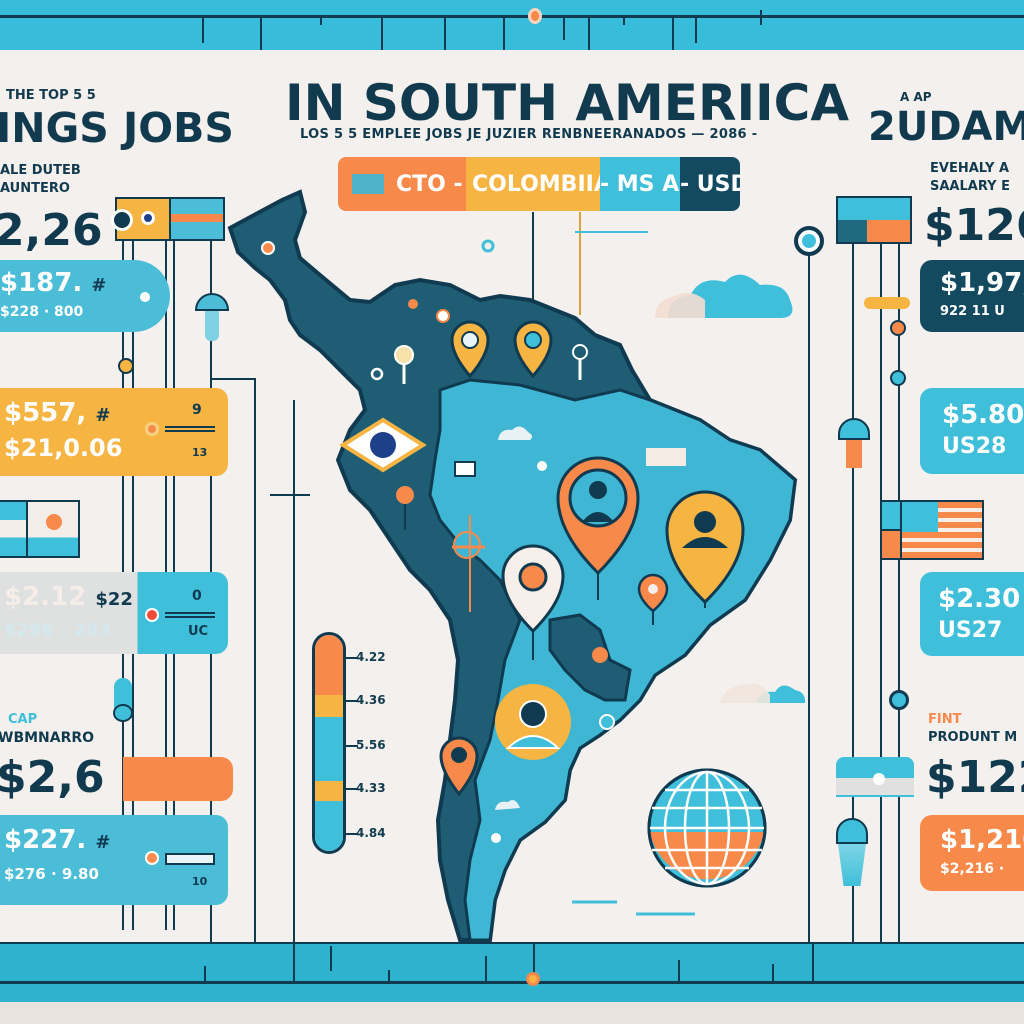  I want to click on right-card-2-line-2: US28, so click(974, 446).